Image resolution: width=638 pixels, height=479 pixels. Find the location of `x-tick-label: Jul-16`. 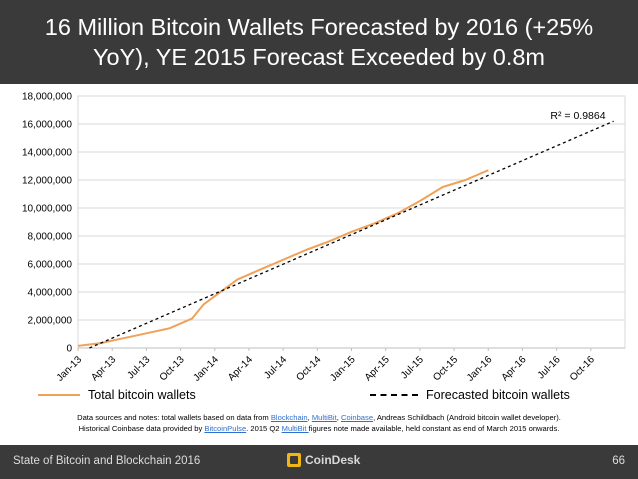

x-tick-label: Jul-16 is located at coordinates (549, 367).